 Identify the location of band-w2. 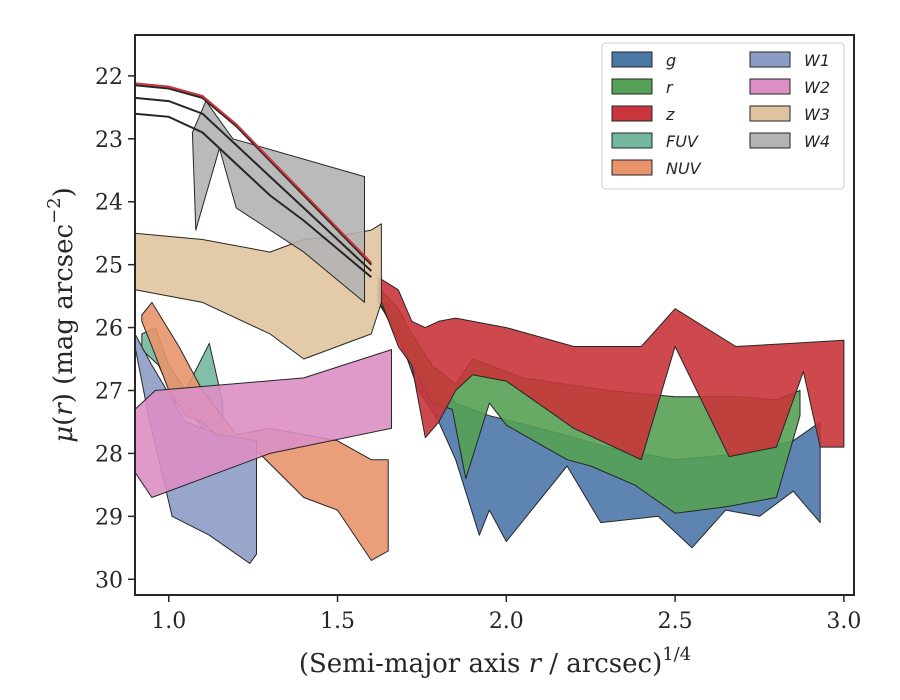
(263, 423).